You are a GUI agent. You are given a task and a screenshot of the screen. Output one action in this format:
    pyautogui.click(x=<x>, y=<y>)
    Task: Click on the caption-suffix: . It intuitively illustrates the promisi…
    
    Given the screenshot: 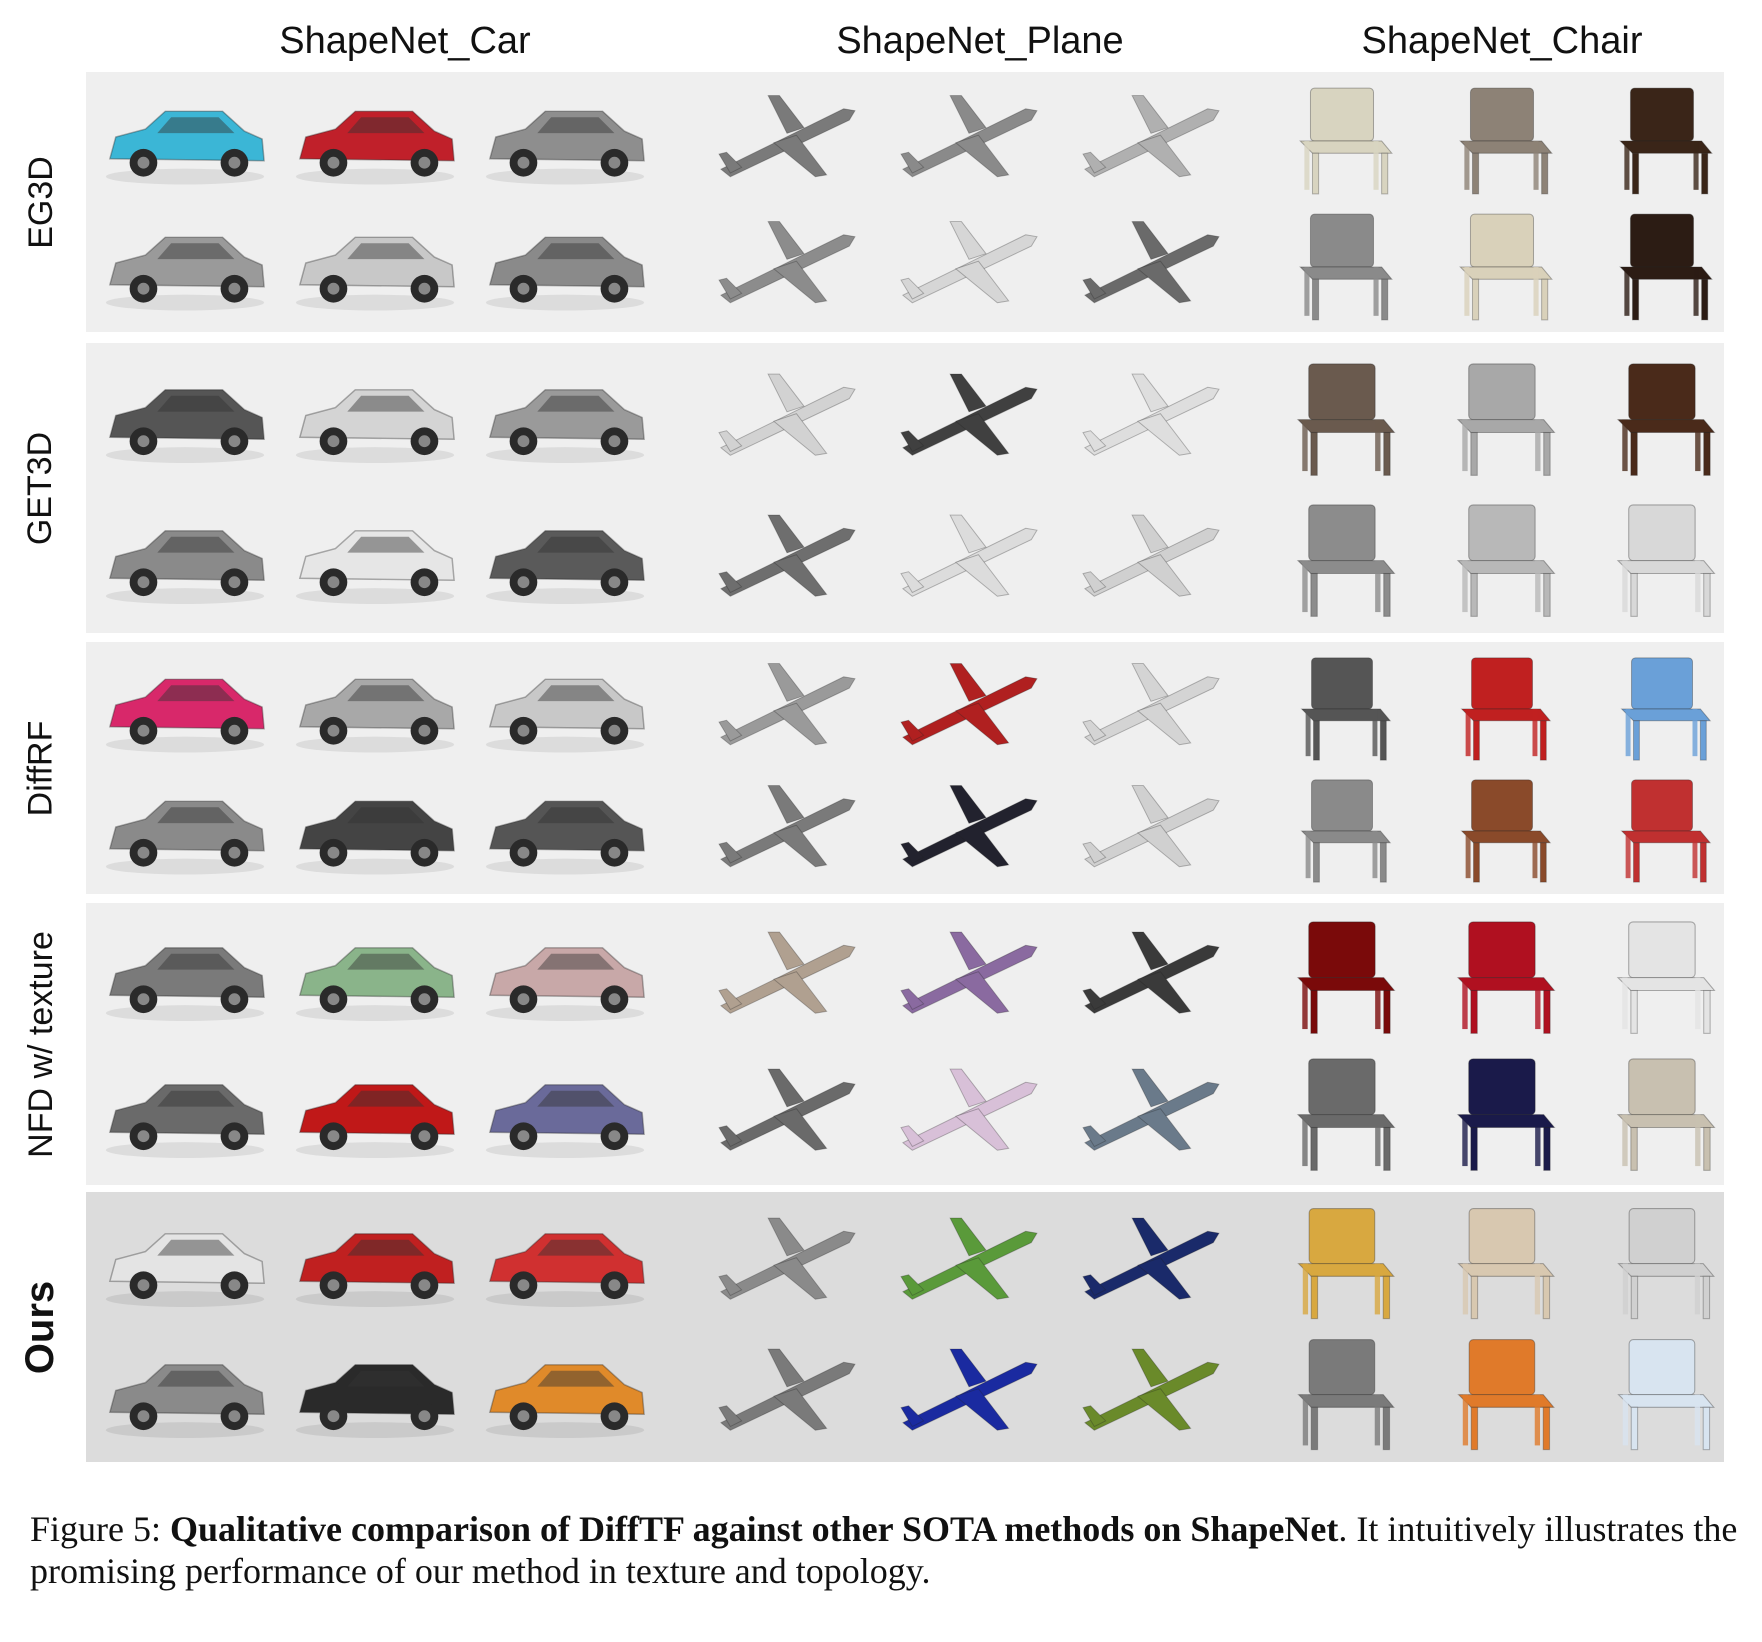 What is the action you would take?
    pyautogui.click(x=884, y=1550)
    